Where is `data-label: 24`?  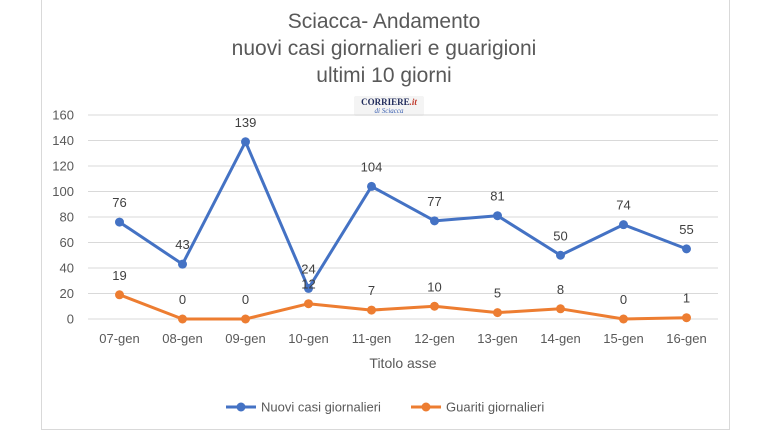 data-label: 24 is located at coordinates (308, 268).